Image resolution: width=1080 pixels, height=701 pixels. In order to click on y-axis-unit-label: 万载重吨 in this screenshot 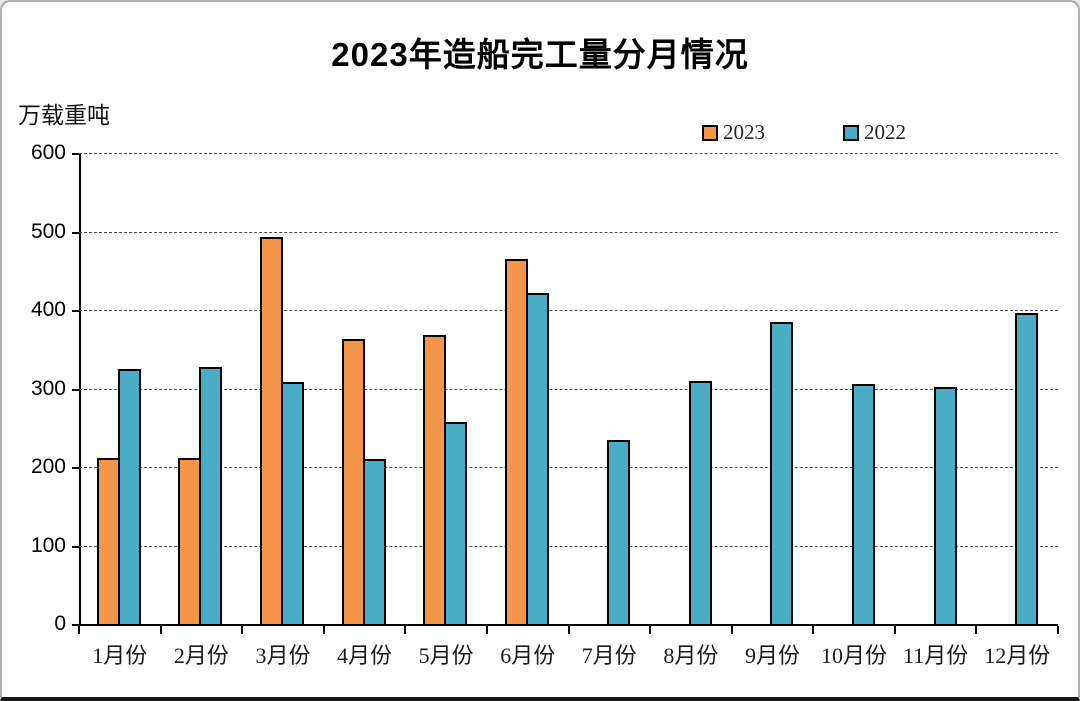, I will do `click(64, 115)`.